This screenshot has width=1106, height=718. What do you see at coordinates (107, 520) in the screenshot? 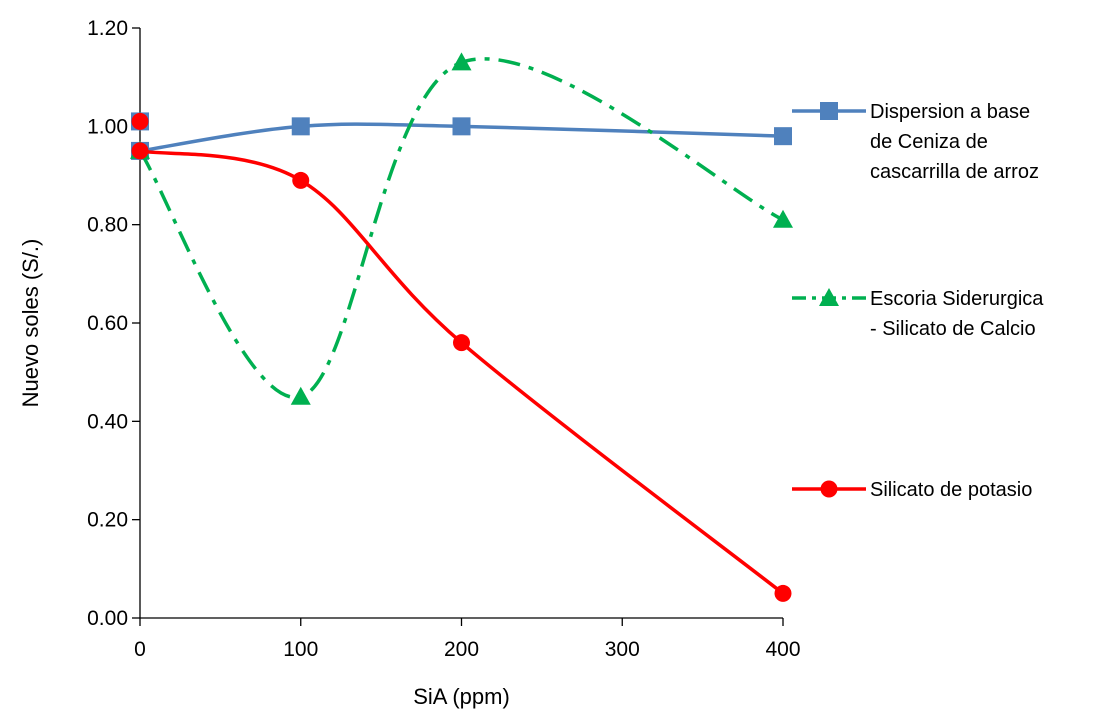
I see `y-tick-label: 0.20` at bounding box center [107, 520].